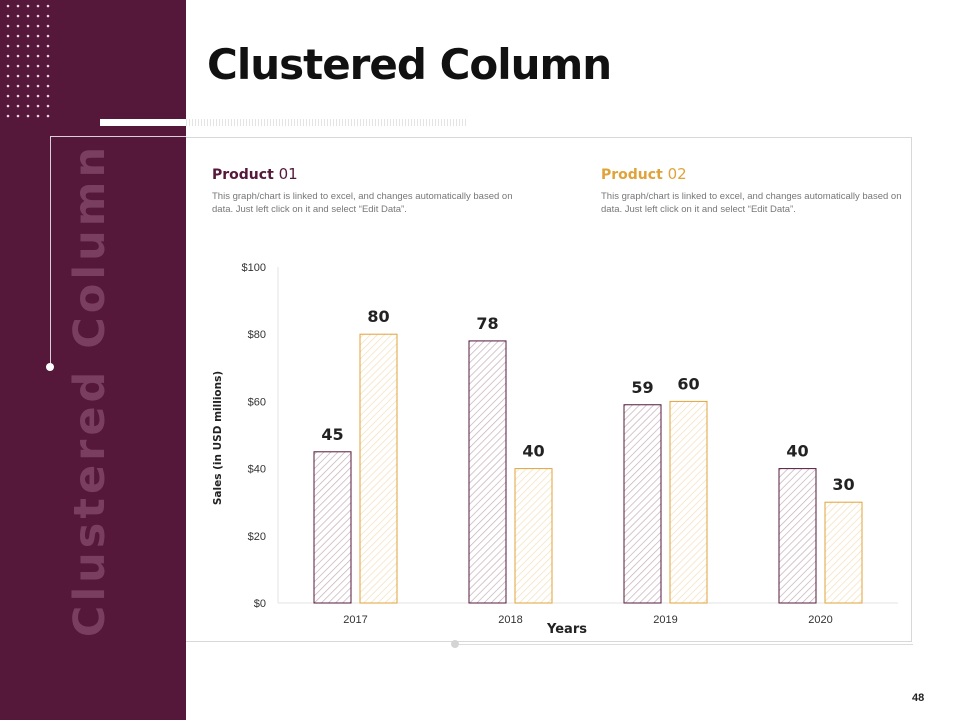 This screenshot has height=725, width=960. What do you see at coordinates (510, 620) in the screenshot?
I see `x-tick-label: 2018` at bounding box center [510, 620].